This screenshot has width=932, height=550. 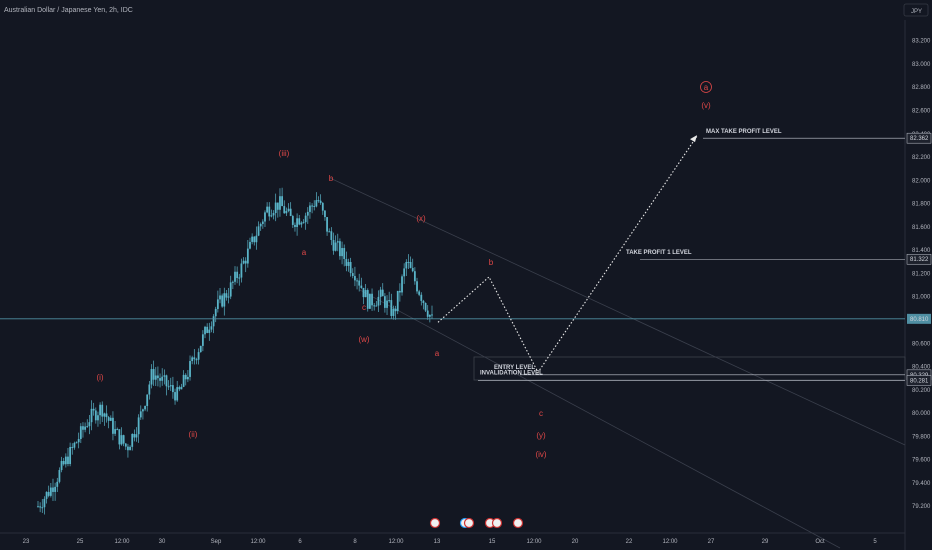 What do you see at coordinates (284, 153) in the screenshot?
I see `wave-label: (iii)` at bounding box center [284, 153].